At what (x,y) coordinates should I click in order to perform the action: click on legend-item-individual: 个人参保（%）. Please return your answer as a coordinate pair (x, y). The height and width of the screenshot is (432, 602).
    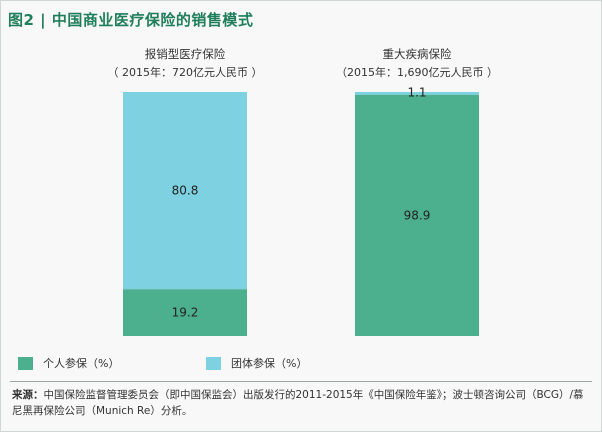
    Looking at the image, I should click on (68, 363).